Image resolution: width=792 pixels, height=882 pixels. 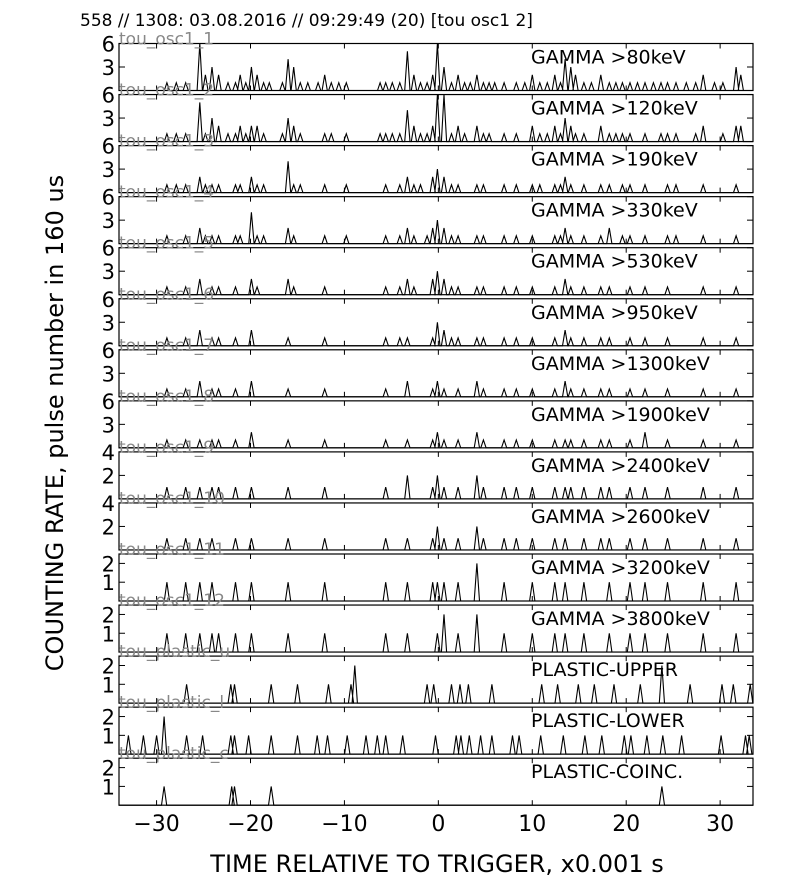 I want to click on panel-tou_osc1_4: 36 GAMMA >330keV tou_osc1_4, so click(x=428, y=214).